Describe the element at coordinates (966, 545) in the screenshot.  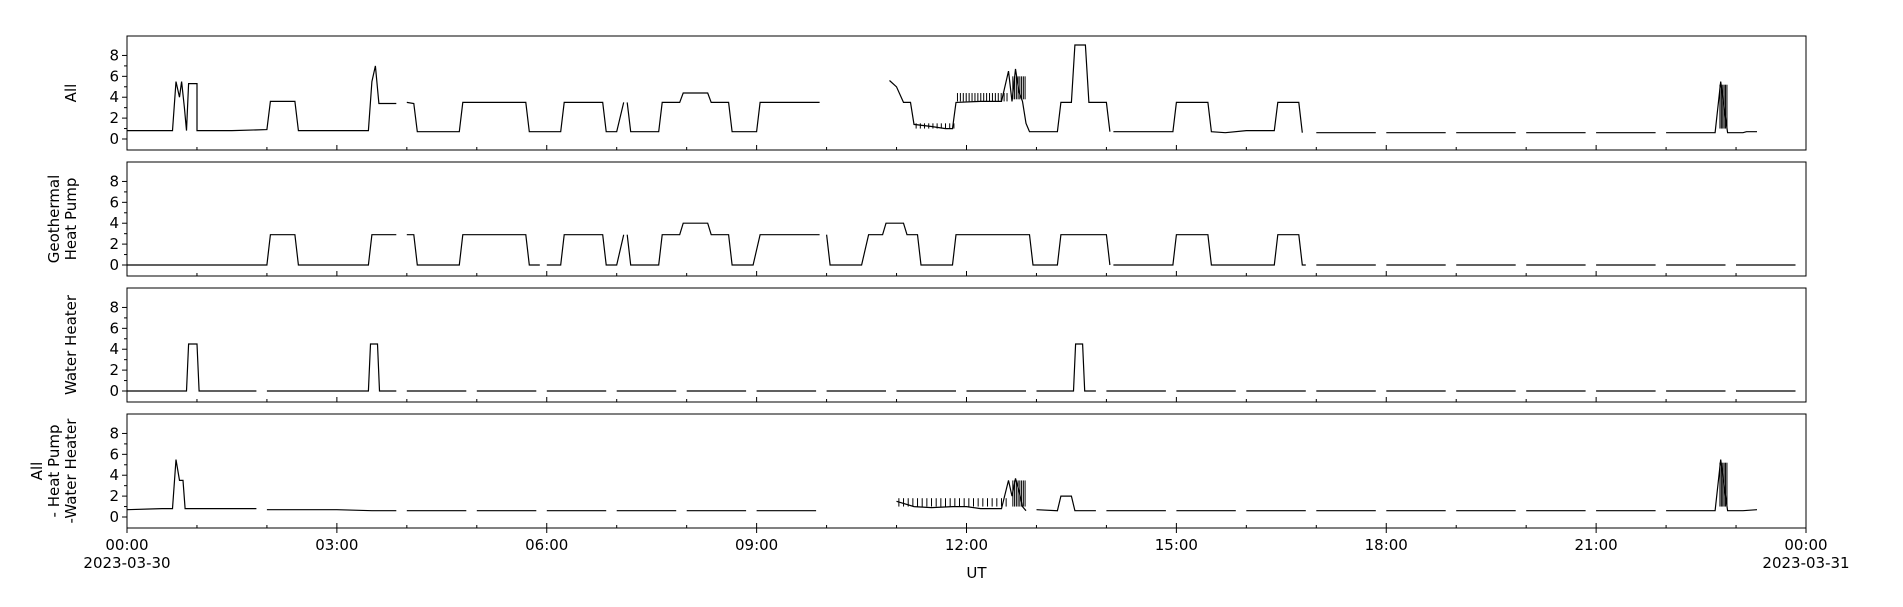
I see `x-tick-label: 12:00` at that location.